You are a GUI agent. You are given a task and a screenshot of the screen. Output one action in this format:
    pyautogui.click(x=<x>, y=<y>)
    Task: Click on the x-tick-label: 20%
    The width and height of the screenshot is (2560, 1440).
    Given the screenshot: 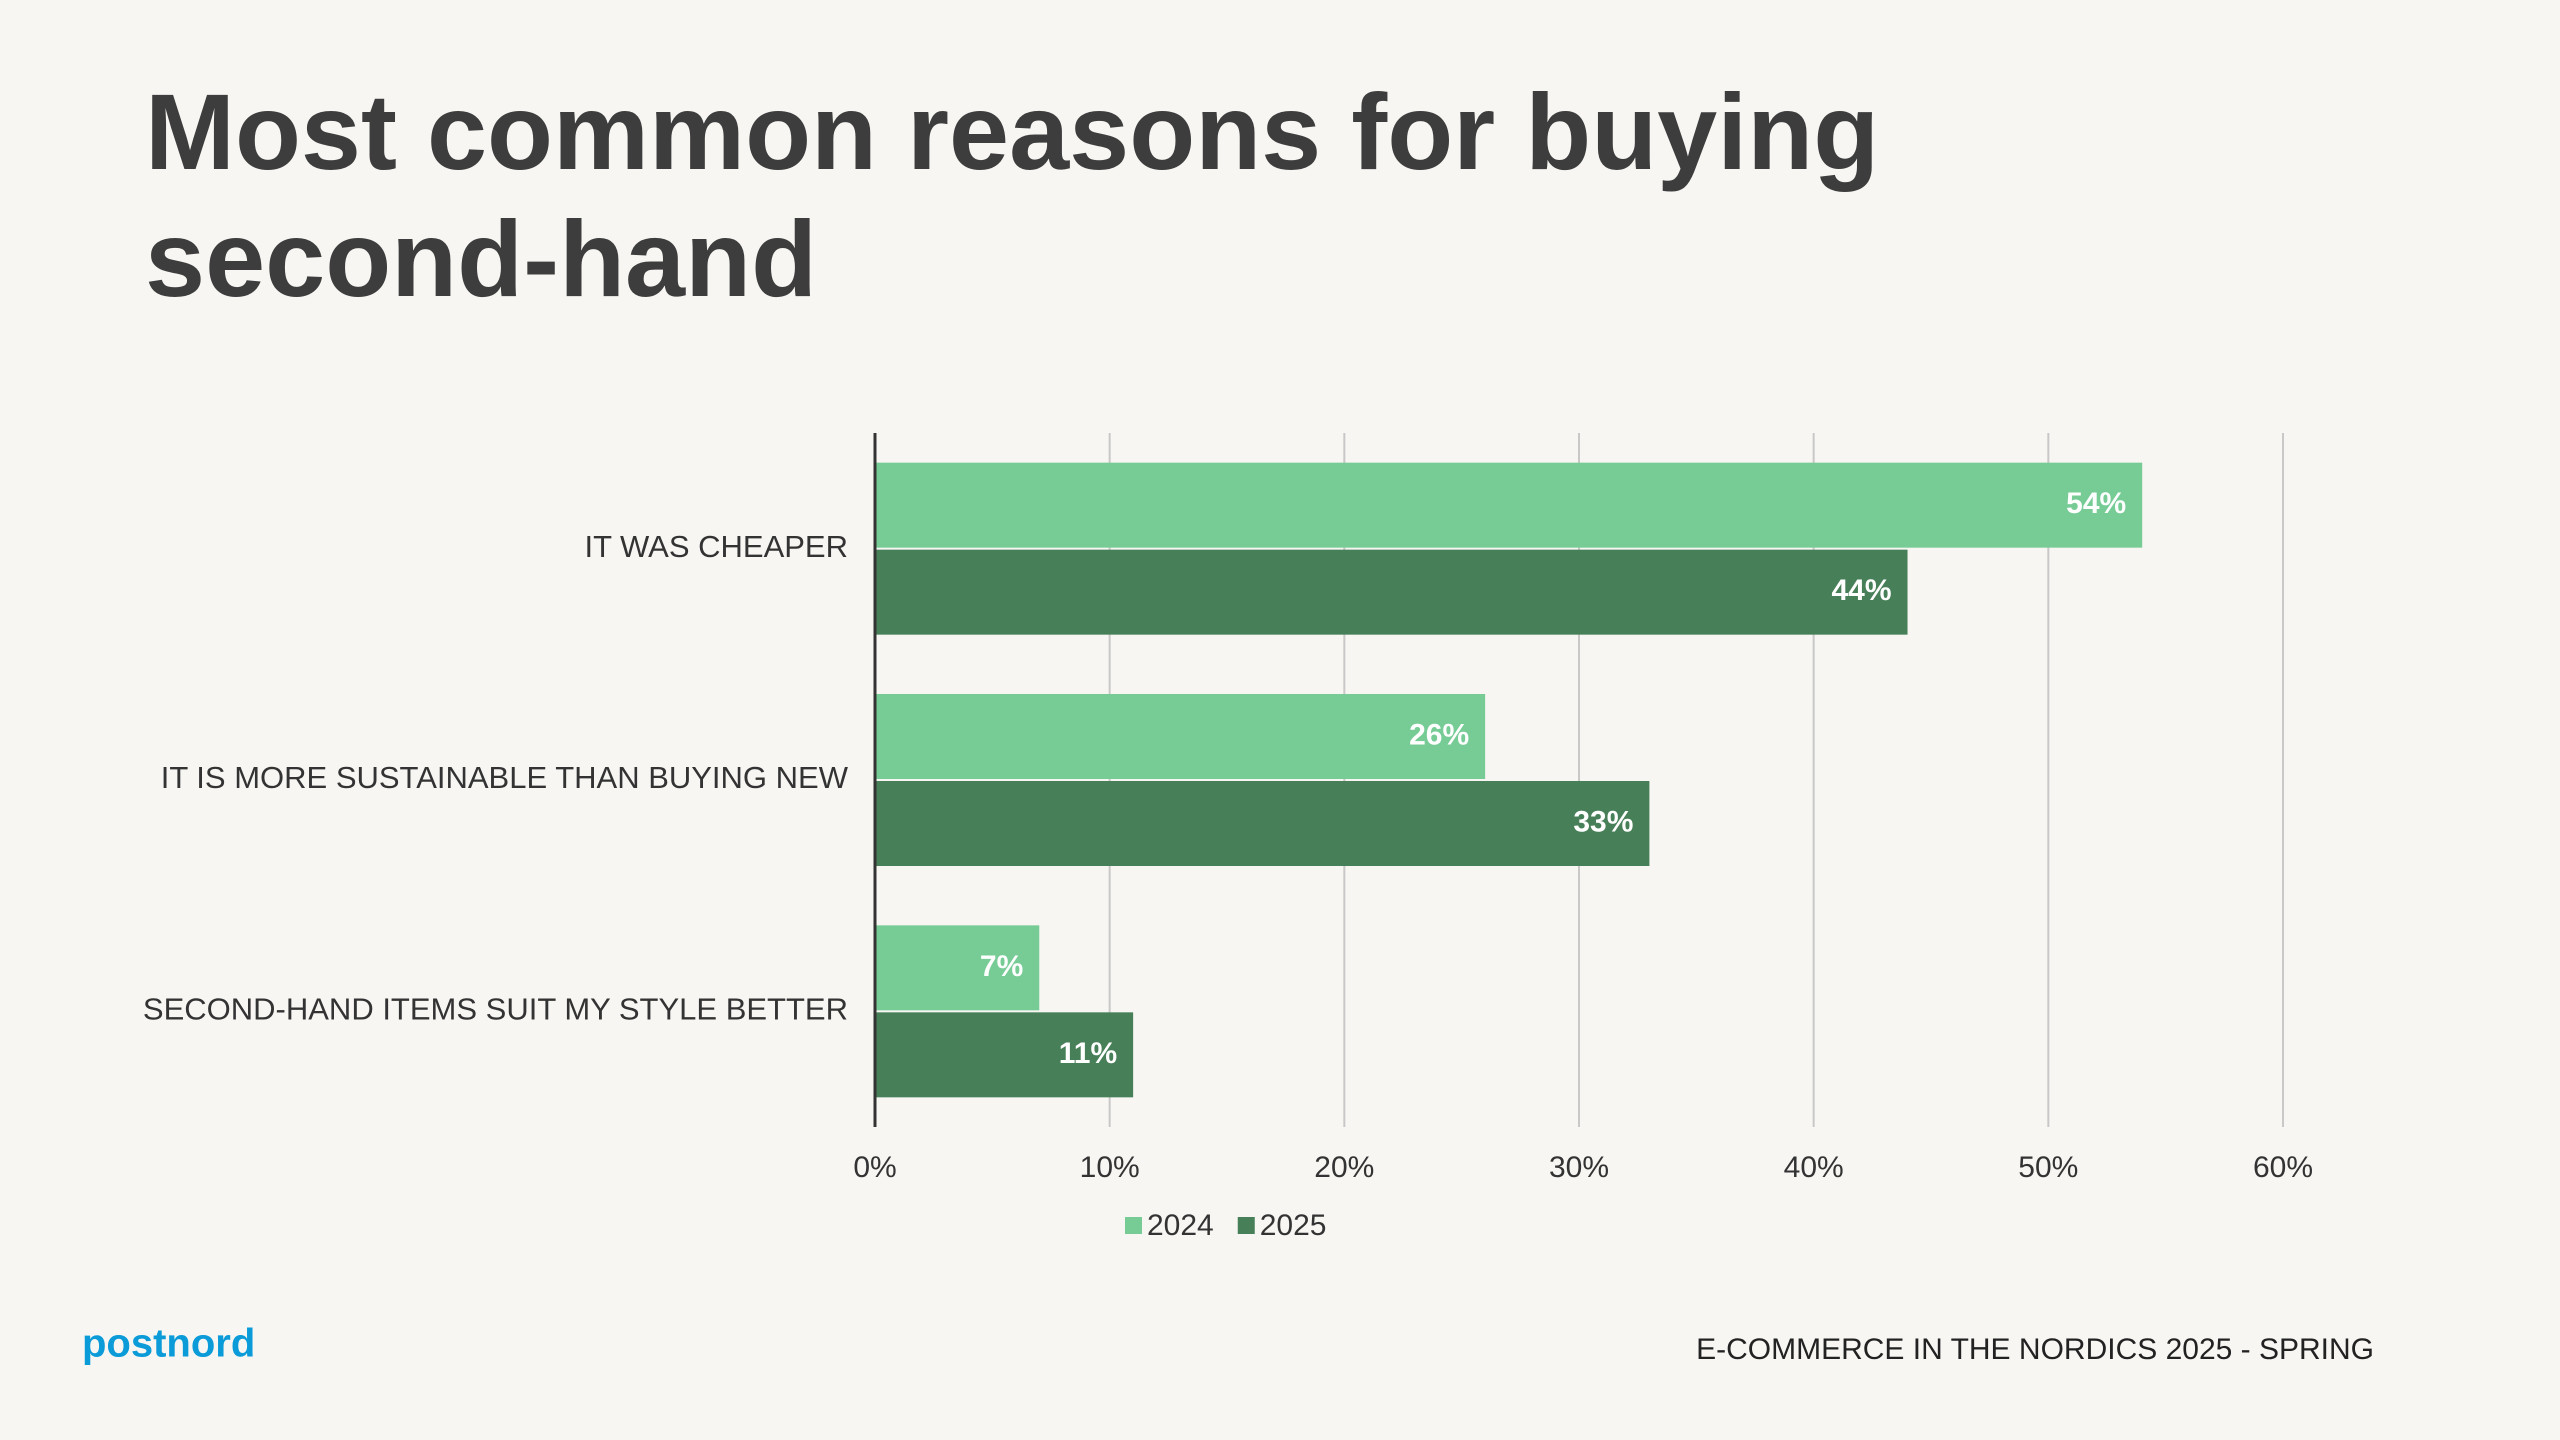 What is the action you would take?
    pyautogui.click(x=1344, y=1167)
    